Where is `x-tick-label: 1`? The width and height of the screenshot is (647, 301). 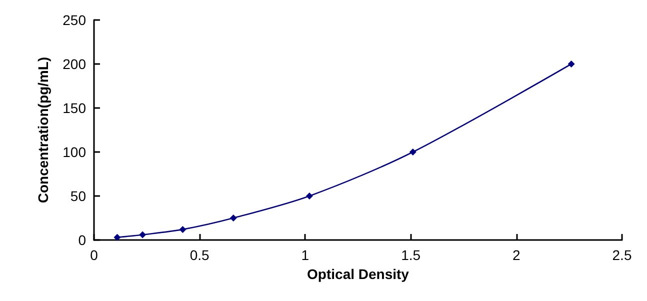
x-tick-label: 1 is located at coordinates (305, 255).